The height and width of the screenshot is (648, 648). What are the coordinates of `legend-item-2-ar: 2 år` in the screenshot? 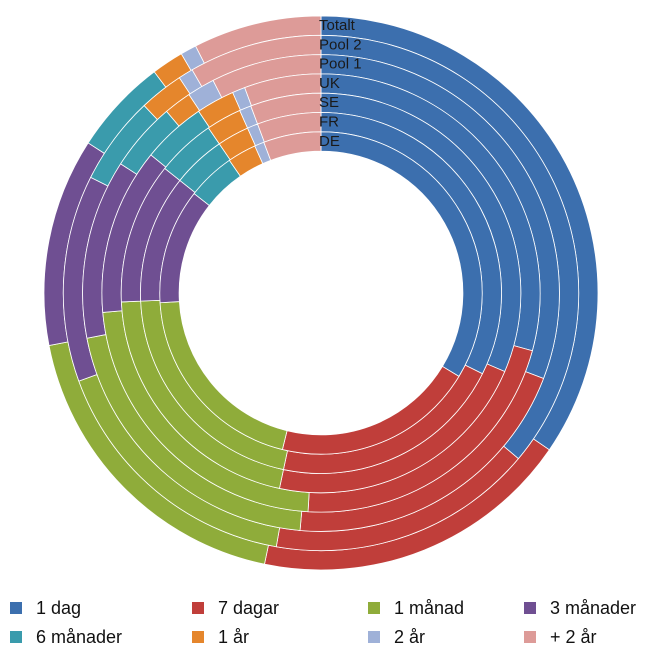 It's located at (396, 637).